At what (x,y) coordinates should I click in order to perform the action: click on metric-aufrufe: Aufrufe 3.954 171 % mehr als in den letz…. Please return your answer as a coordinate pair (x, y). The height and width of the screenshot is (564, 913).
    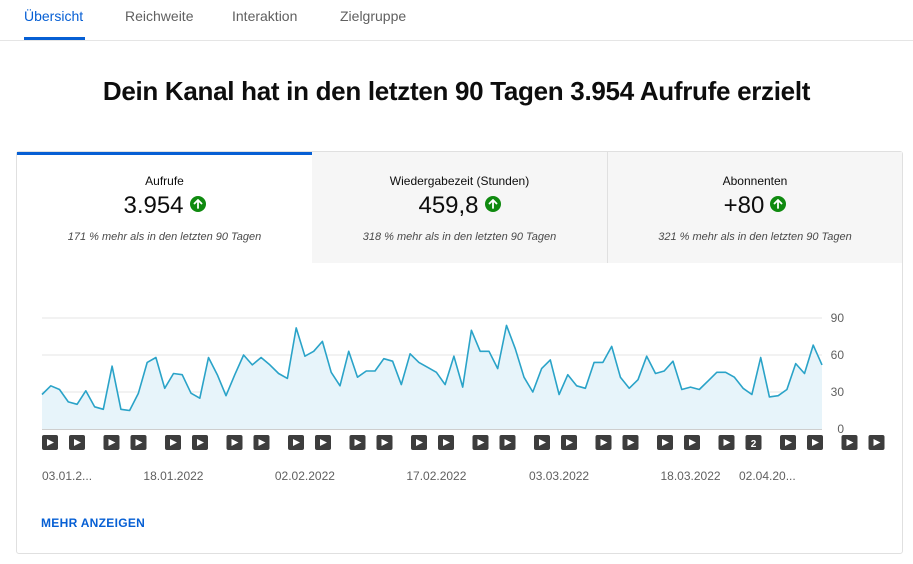
    Looking at the image, I should click on (164, 207).